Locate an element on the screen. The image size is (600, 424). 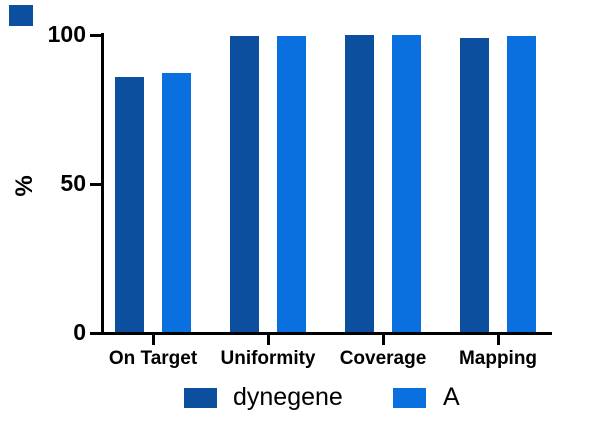
bar-dynegene-coverage is located at coordinates (359, 184).